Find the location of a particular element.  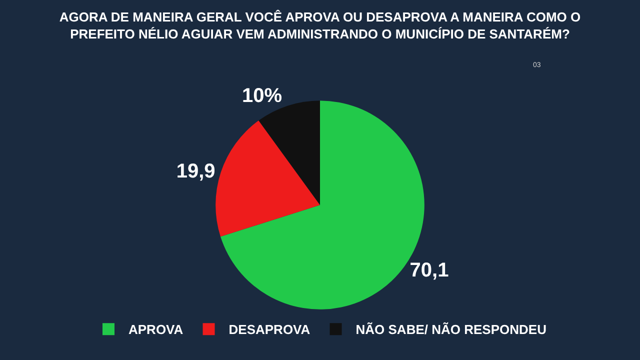

legend-label: APROVA is located at coordinates (156, 330).